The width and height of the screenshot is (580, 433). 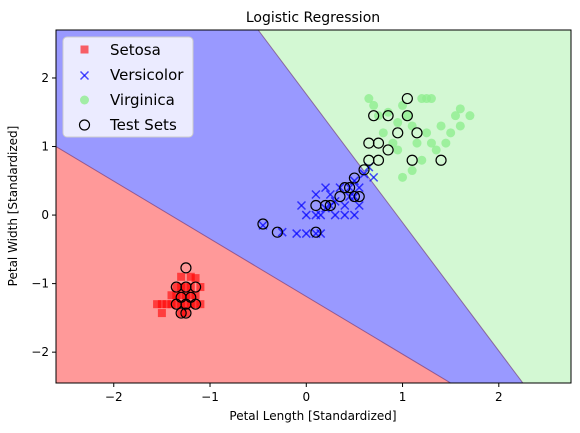 I want to click on x-tick-label: −2, so click(x=114, y=397).